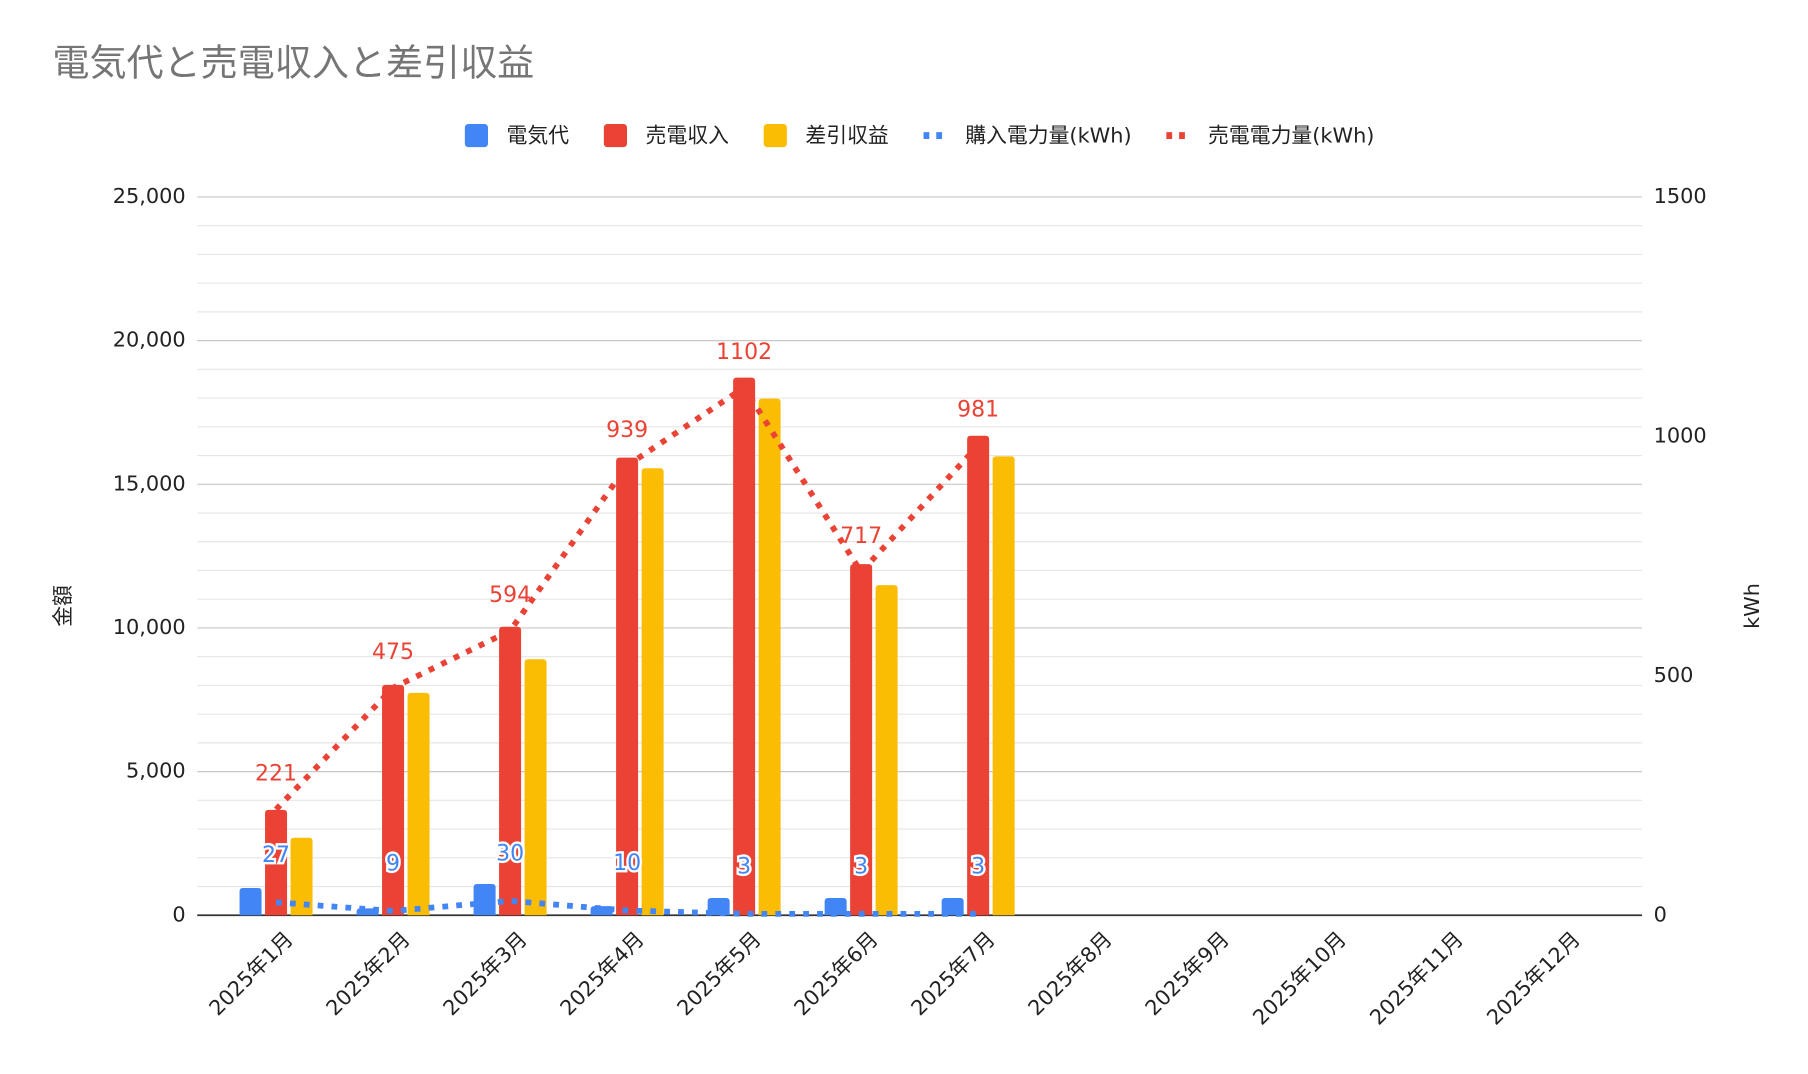  What do you see at coordinates (510, 854) in the screenshot?
I see `data-label: 30` at bounding box center [510, 854].